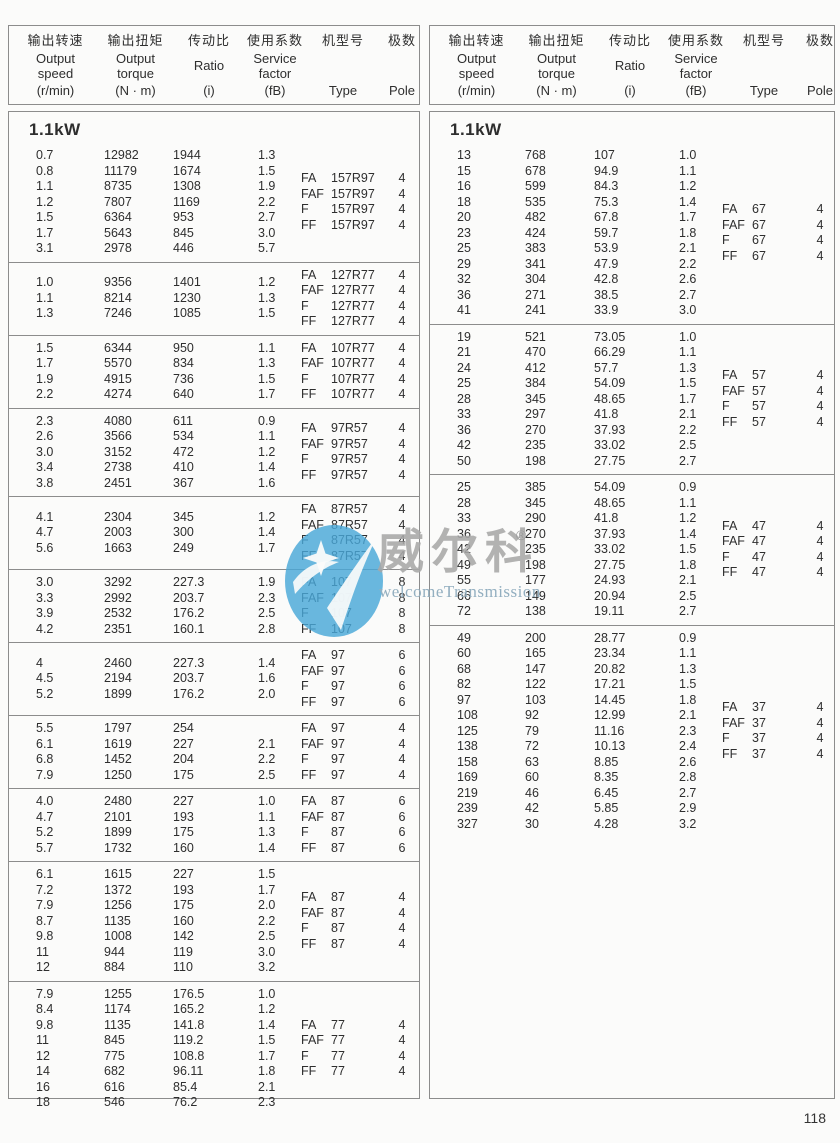 This screenshot has height=1143, width=840. What do you see at coordinates (610, 653) in the screenshot?
I see `cell-ratio: 23.34` at bounding box center [610, 653].